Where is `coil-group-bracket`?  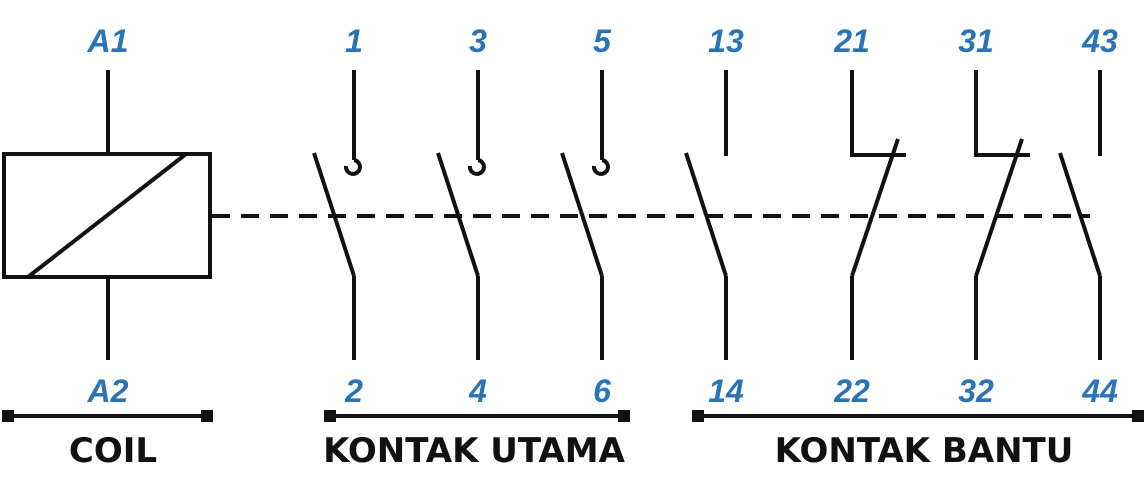
coil-group-bracket is located at coordinates (107, 416).